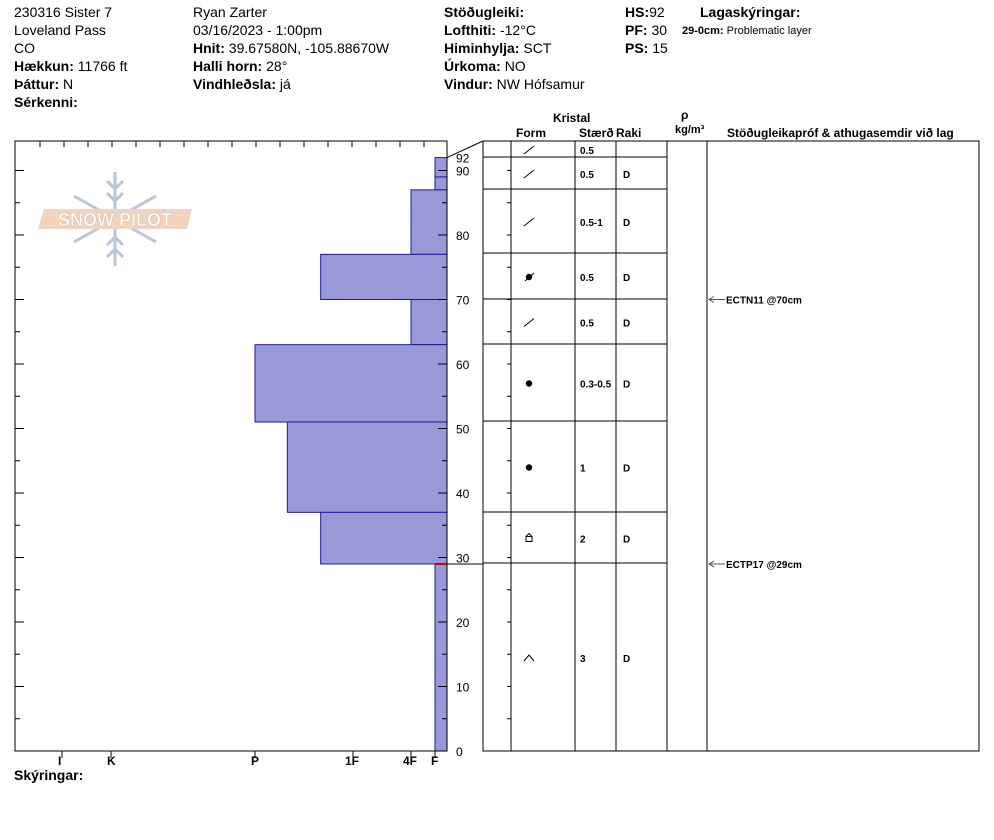  What do you see at coordinates (463, 159) in the screenshot?
I see `depth-tick-label: 92` at bounding box center [463, 159].